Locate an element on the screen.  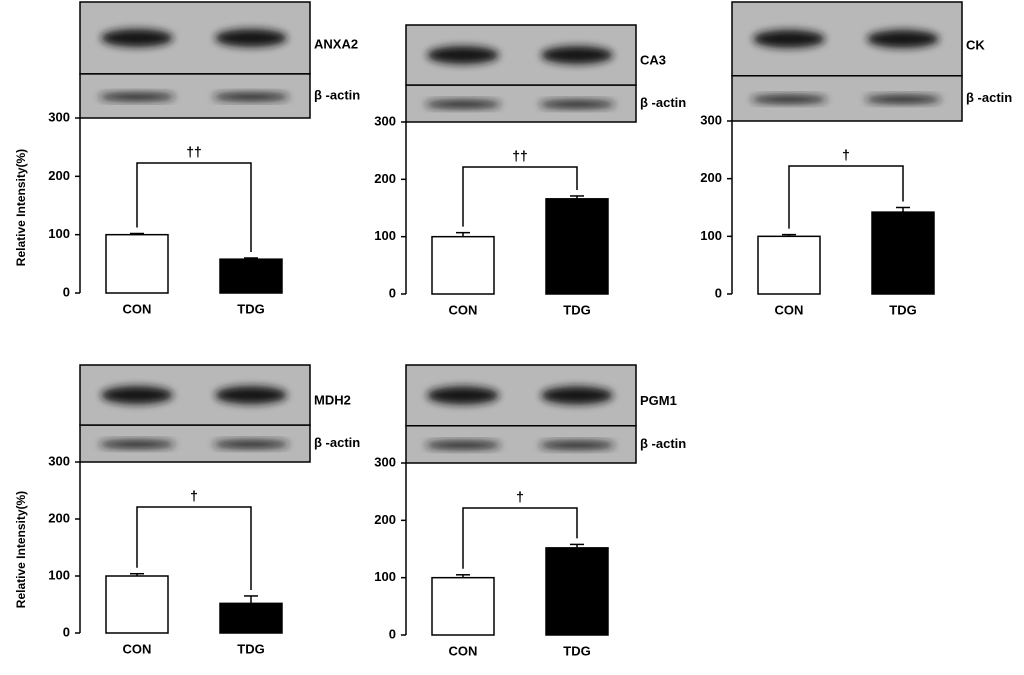
protein-label: PGM1 is located at coordinates (658, 400).